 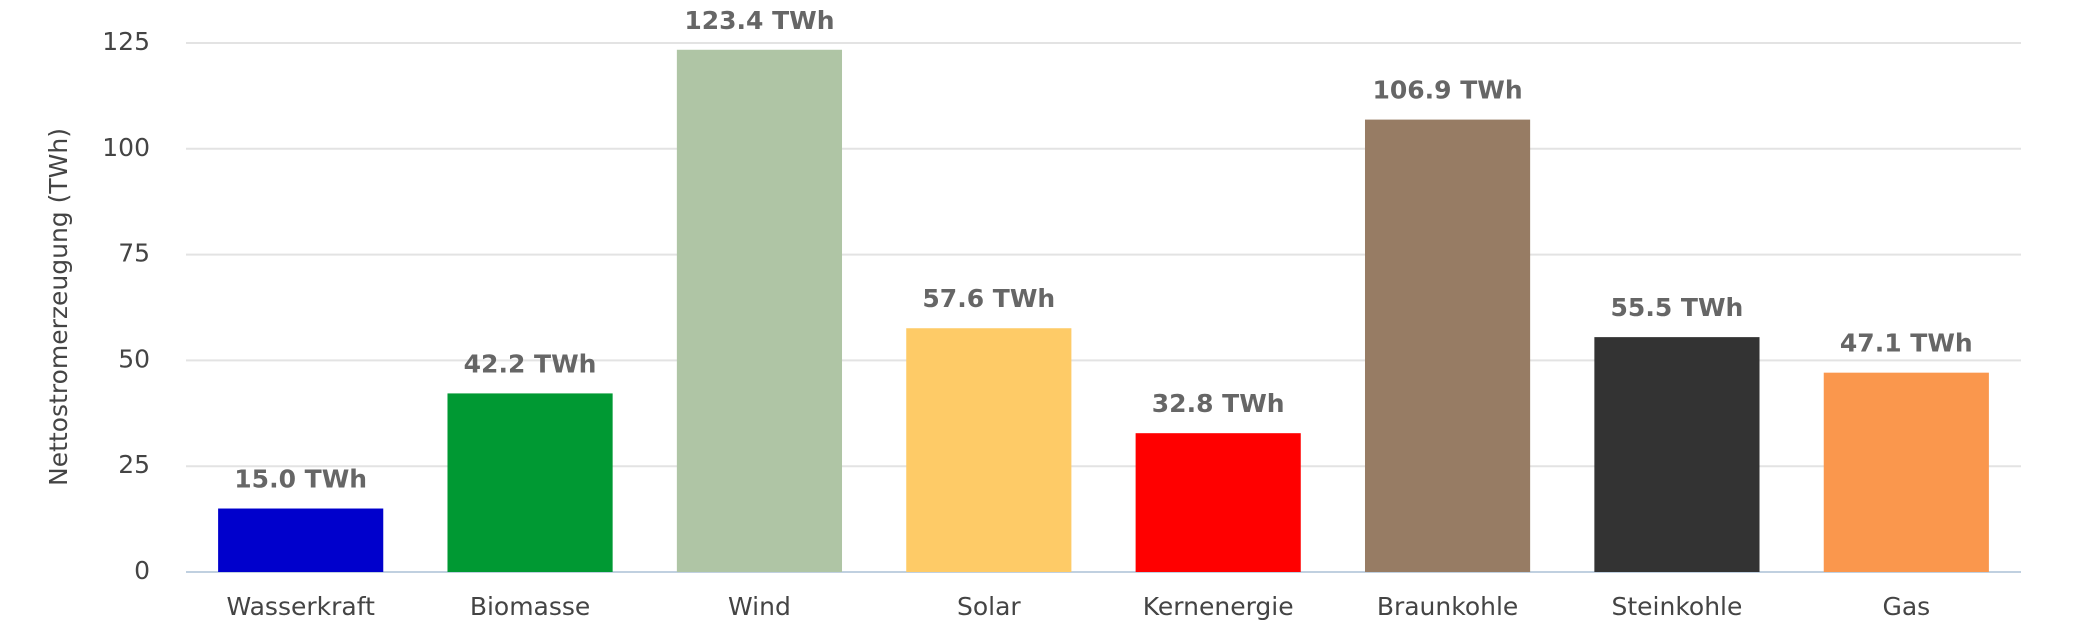 I want to click on y-tick-label: 50, so click(x=134, y=358).